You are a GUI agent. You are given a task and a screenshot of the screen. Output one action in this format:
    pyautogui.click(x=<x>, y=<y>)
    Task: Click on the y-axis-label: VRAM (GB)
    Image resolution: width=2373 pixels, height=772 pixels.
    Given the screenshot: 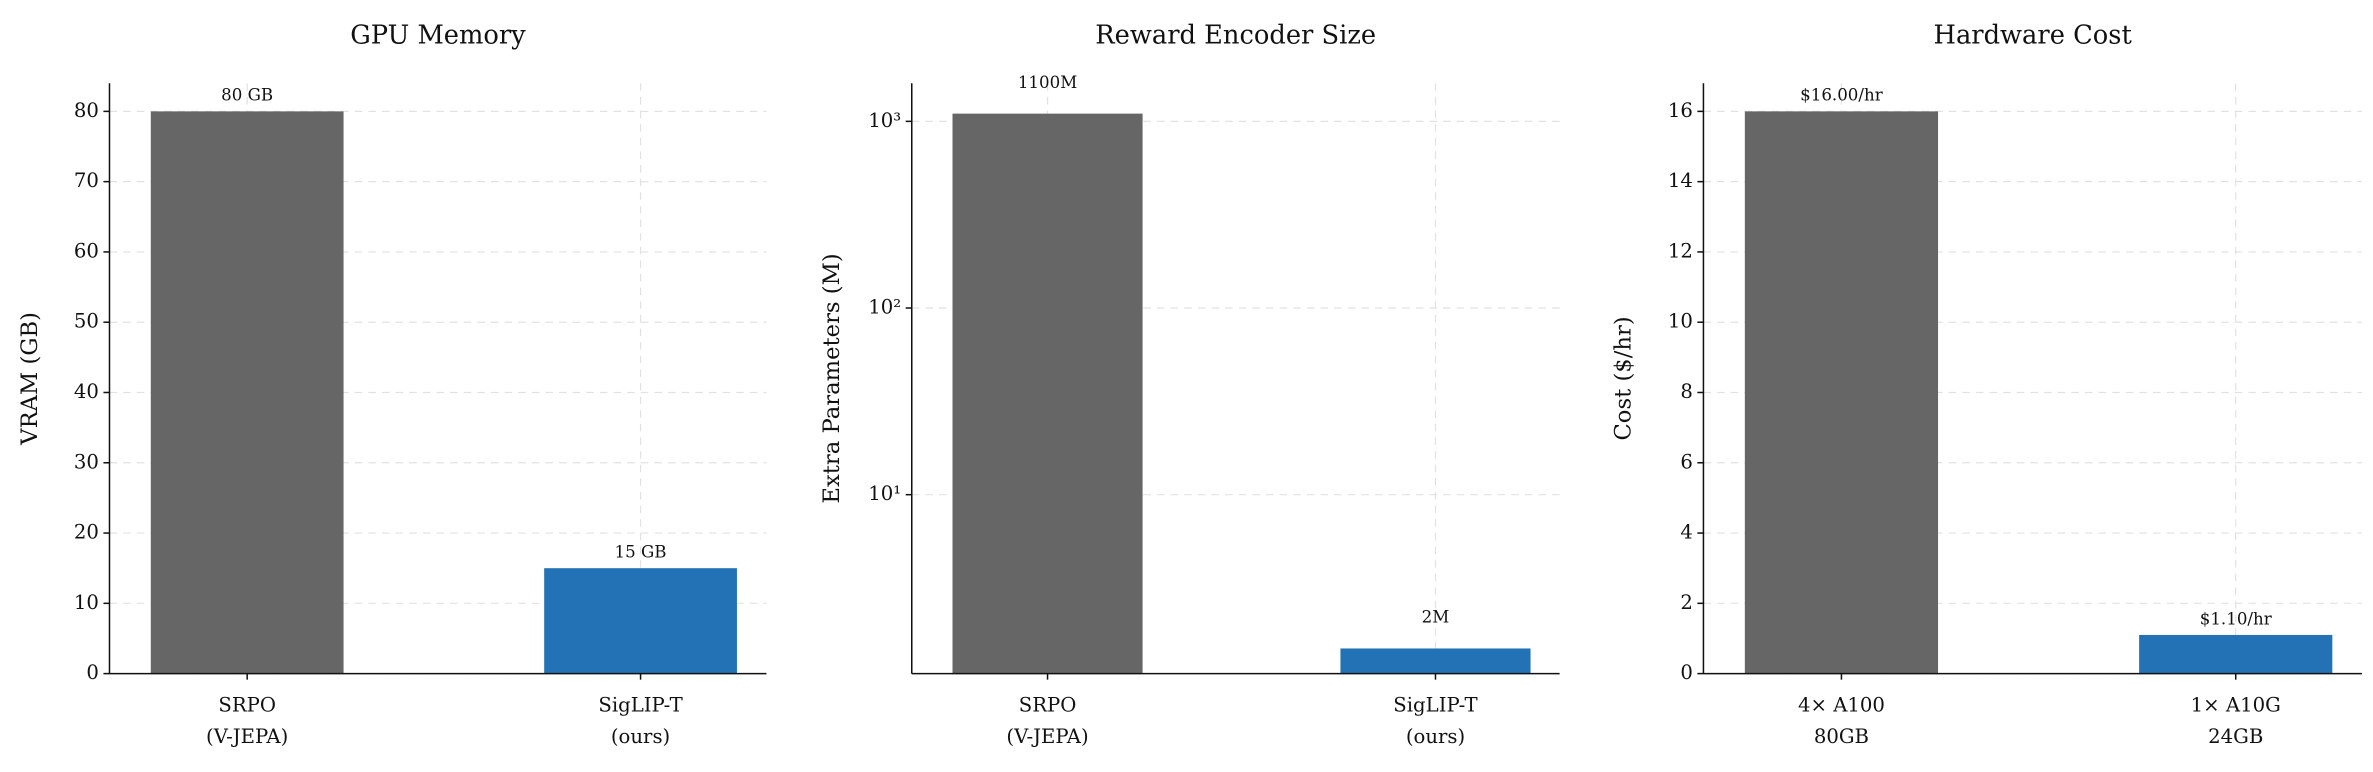 What is the action you would take?
    pyautogui.click(x=30, y=379)
    